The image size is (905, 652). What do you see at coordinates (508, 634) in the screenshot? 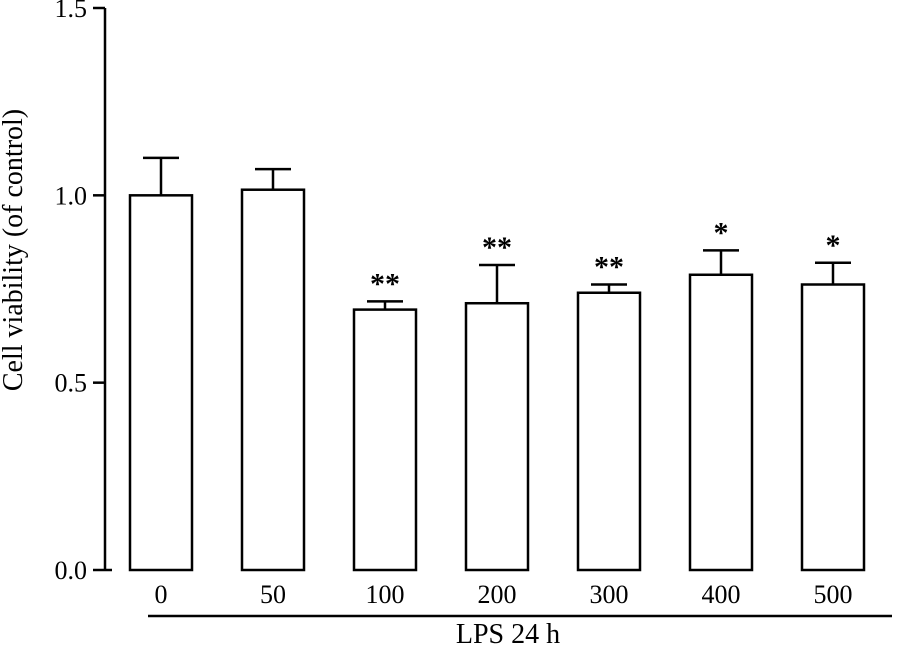
I see `x-axis-label: LPS 24 h` at bounding box center [508, 634].